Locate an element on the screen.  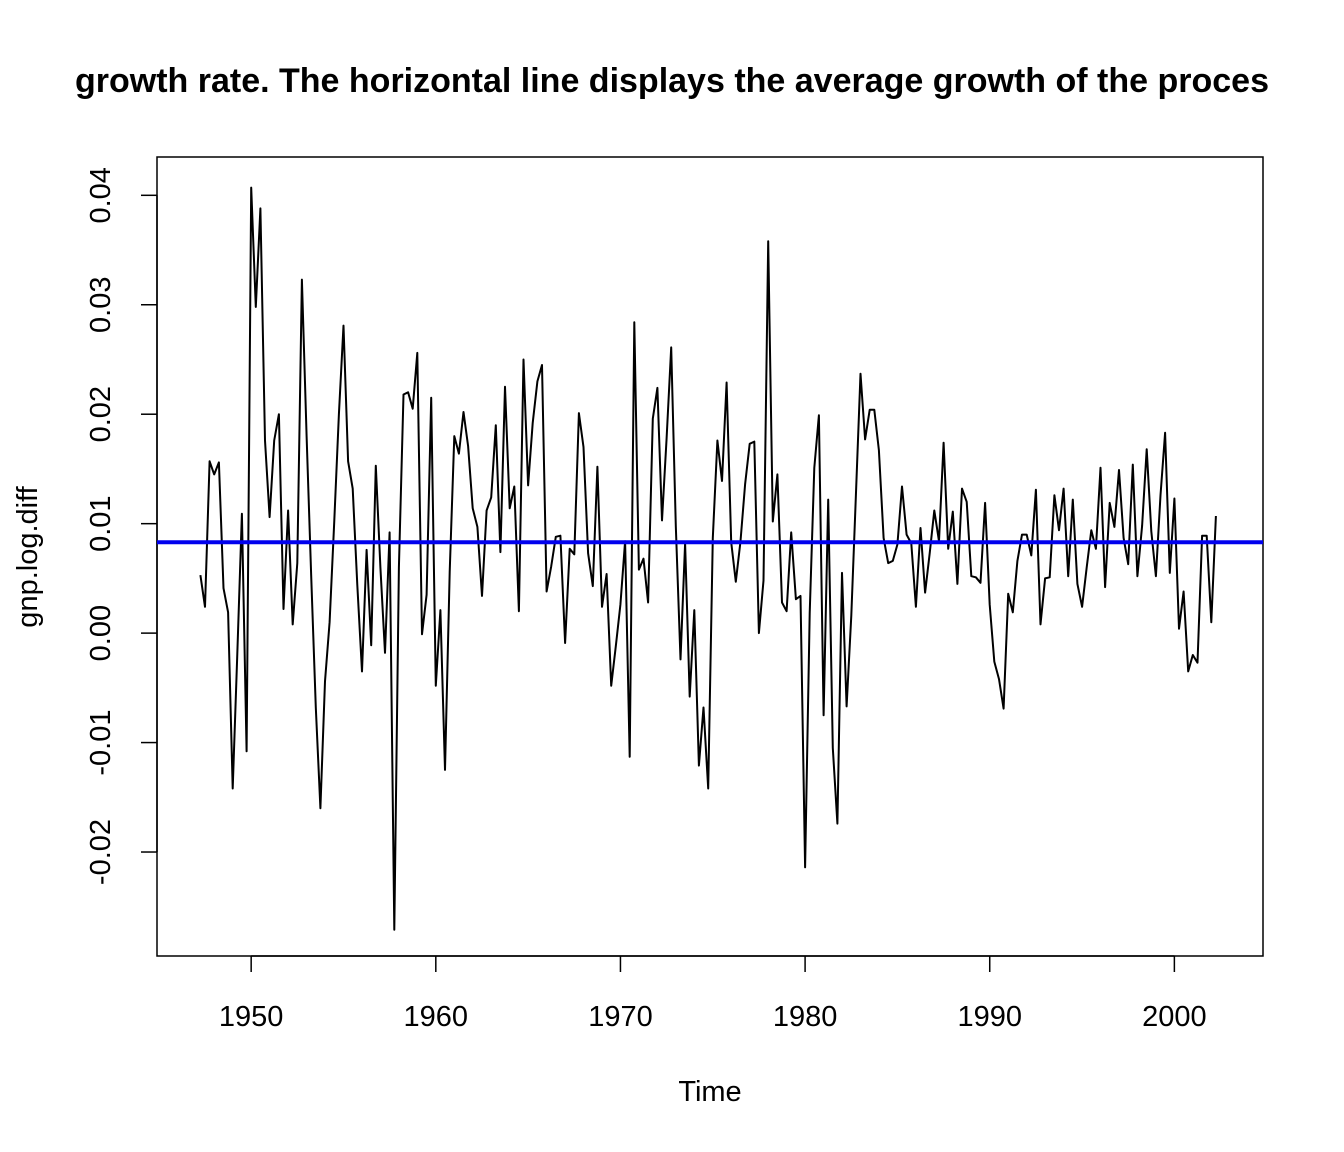
y-tick-label: 0.01 is located at coordinates (101, 523).